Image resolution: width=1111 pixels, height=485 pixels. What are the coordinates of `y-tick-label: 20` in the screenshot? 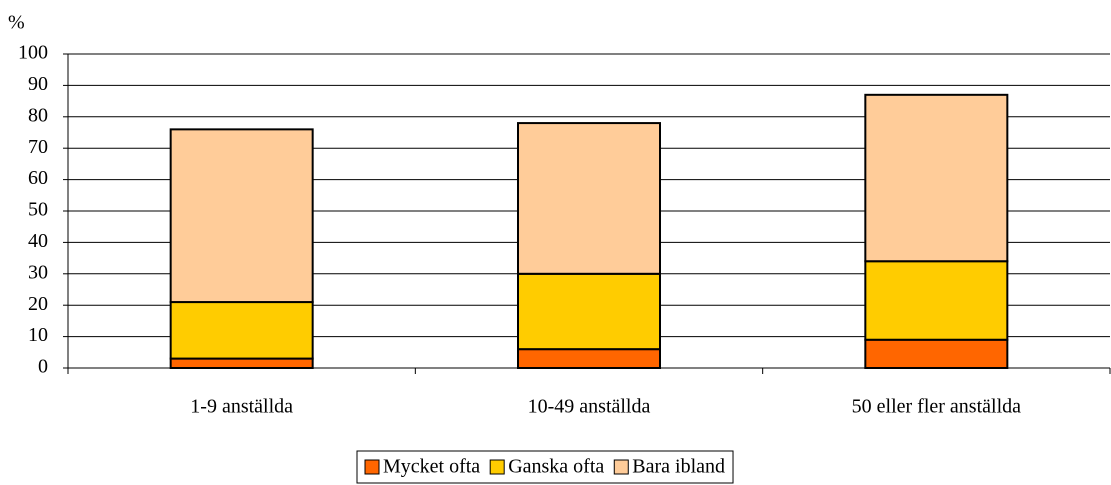 It's located at (38, 304).